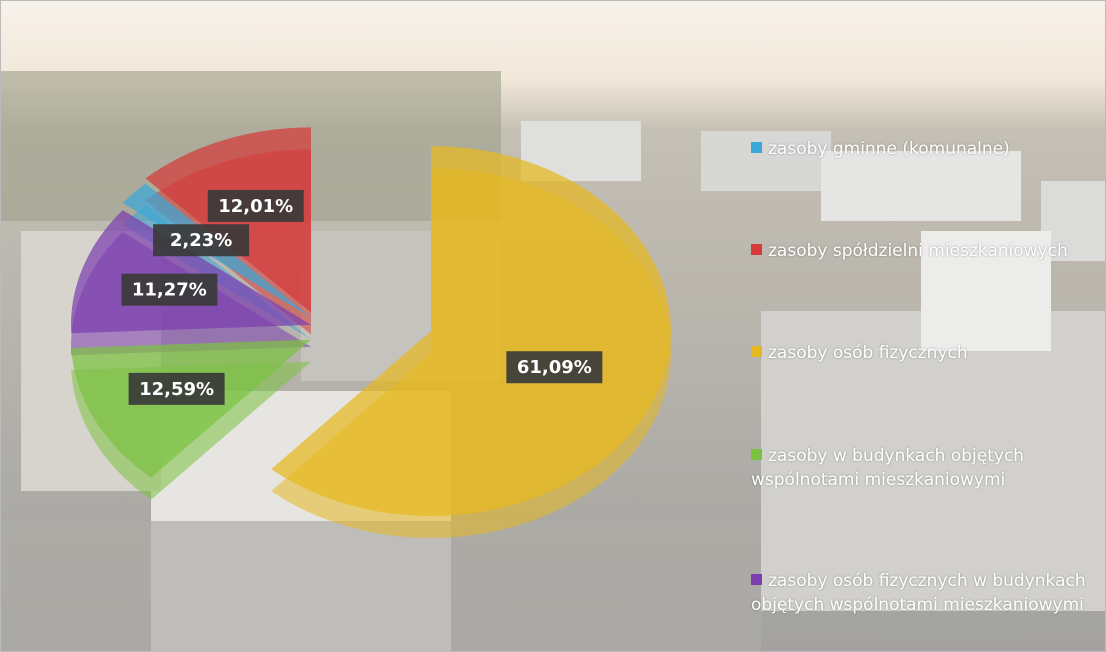  Describe the element at coordinates (889, 149) in the screenshot. I see `legend-label: zasoby gminne (komunalne)` at that location.